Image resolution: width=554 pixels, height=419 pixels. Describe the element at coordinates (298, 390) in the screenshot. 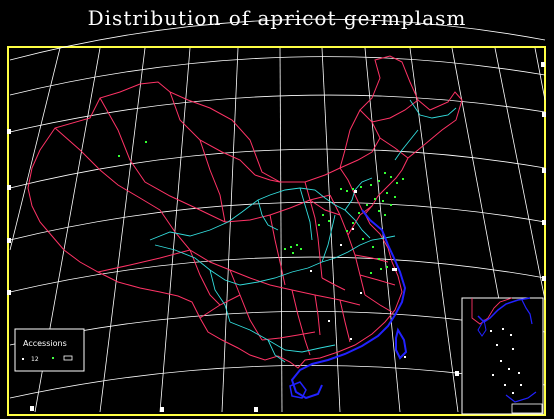

I see `island` at that location.